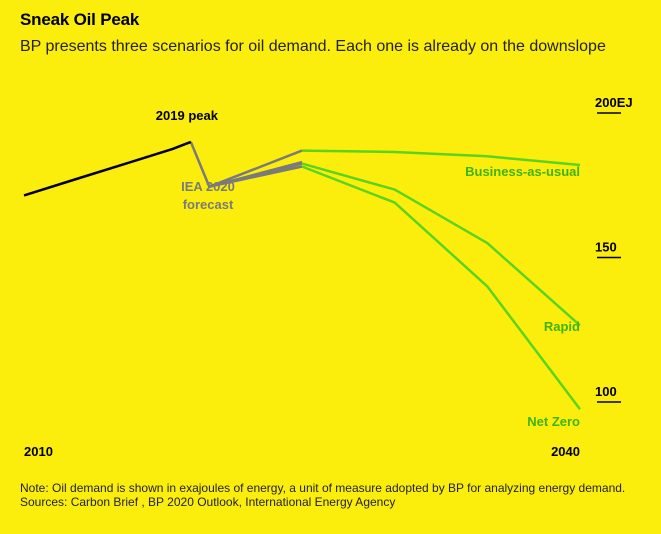 The image size is (661, 534). What do you see at coordinates (553, 421) in the screenshot?
I see `series-label-netzero: Net Zero` at bounding box center [553, 421].